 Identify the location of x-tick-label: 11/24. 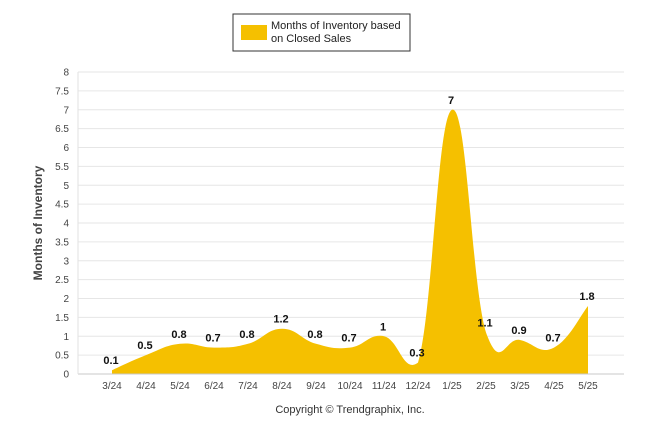
(384, 386).